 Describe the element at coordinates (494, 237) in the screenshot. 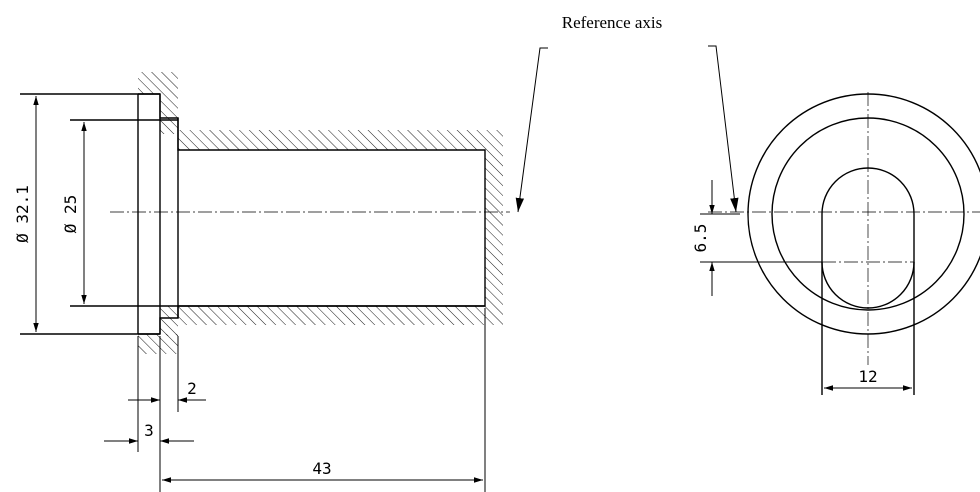

I see `hatch-right-wall` at that location.